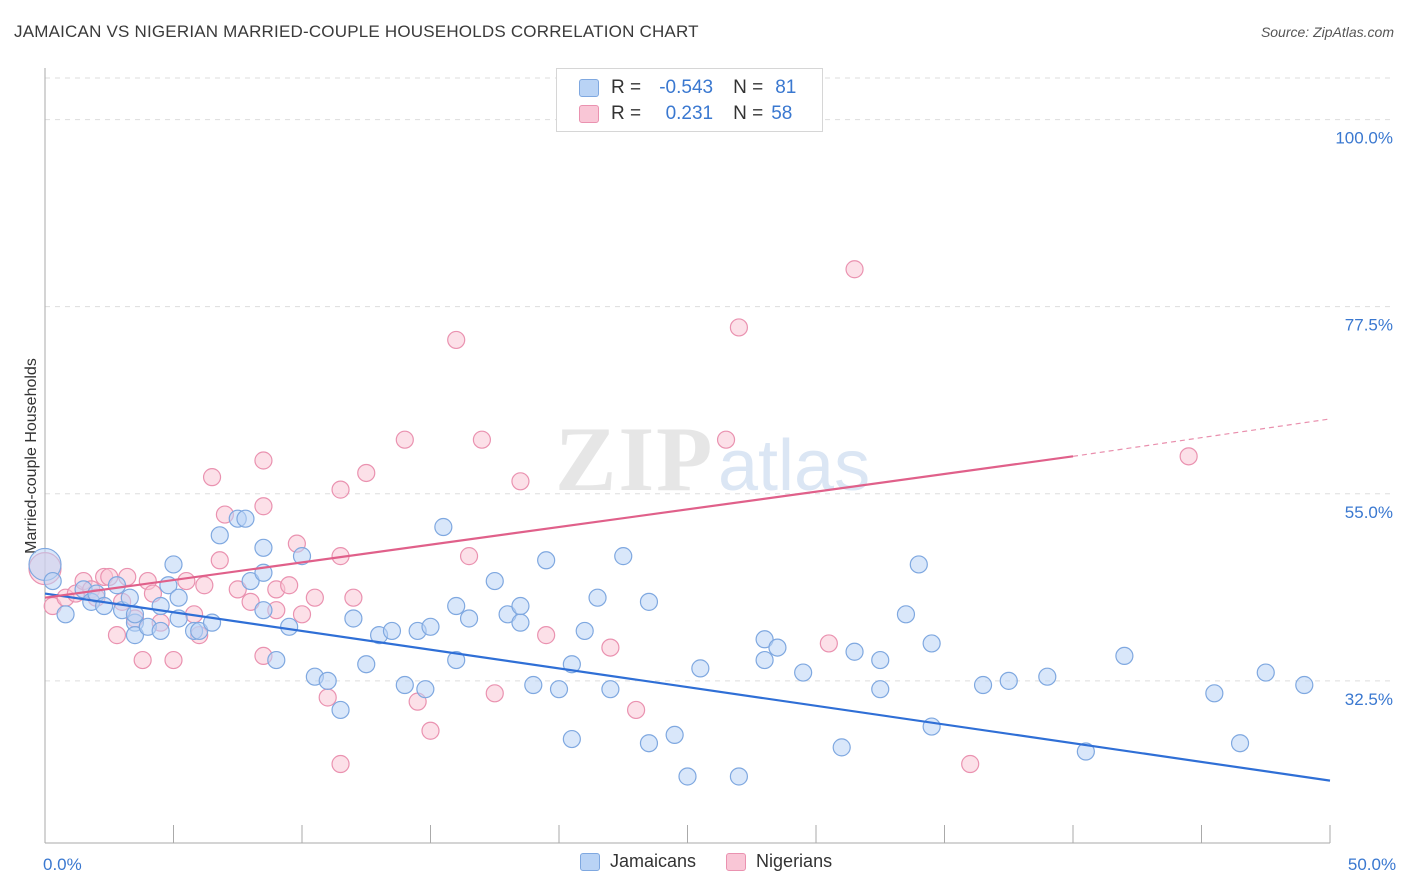 The width and height of the screenshot is (1406, 892). I want to click on legend-r-label: R =, so click(626, 87).